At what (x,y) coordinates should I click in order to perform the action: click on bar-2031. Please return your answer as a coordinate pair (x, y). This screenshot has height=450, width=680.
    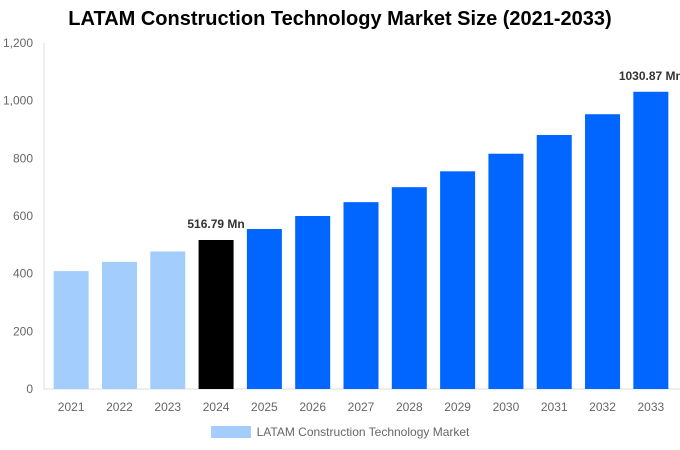
    Looking at the image, I should click on (554, 261).